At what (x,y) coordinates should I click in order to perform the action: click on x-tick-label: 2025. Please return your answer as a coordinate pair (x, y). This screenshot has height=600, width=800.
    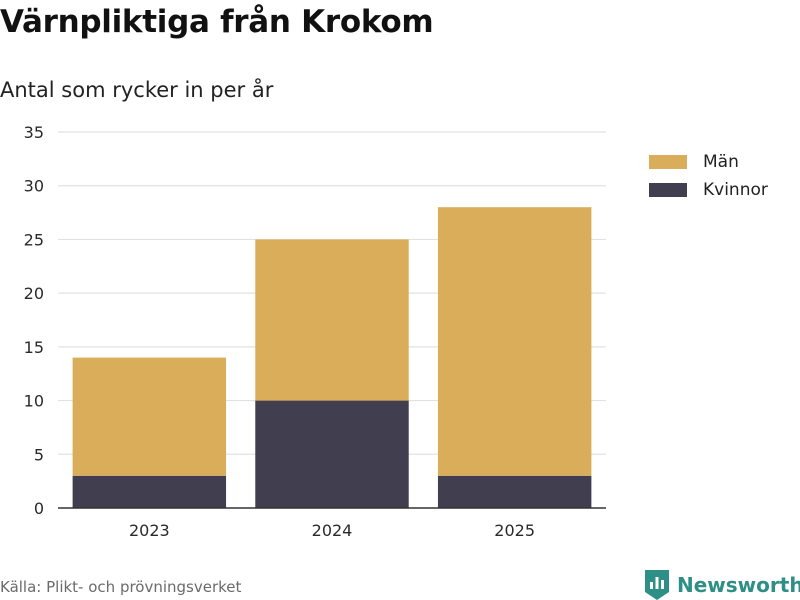
    Looking at the image, I should click on (514, 530).